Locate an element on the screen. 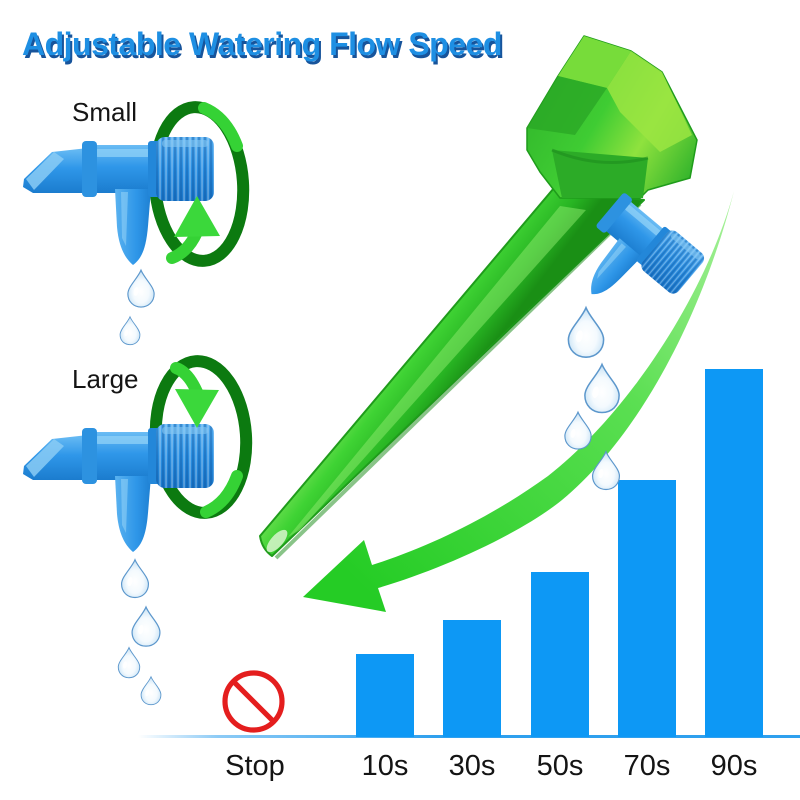 Image resolution: width=800 pixels, height=800 pixels. large-valve is located at coordinates (118, 488).